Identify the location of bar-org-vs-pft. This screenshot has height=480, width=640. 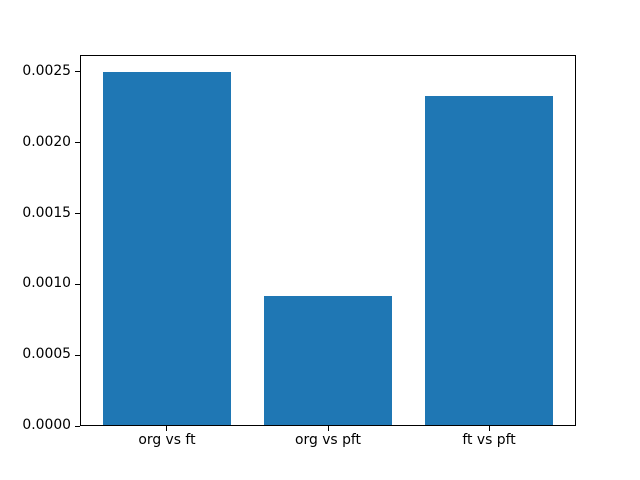
(328, 360).